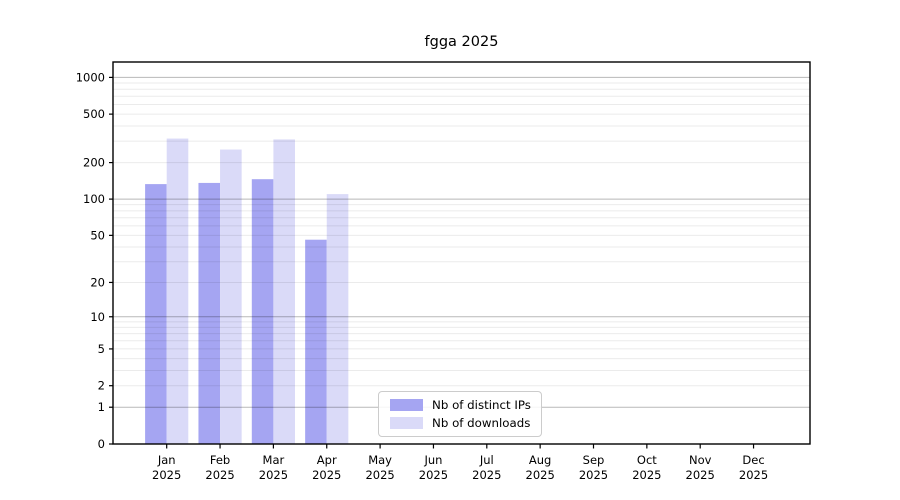 This screenshot has width=900, height=500. I want to click on y-tick-label: 200, so click(94, 163).